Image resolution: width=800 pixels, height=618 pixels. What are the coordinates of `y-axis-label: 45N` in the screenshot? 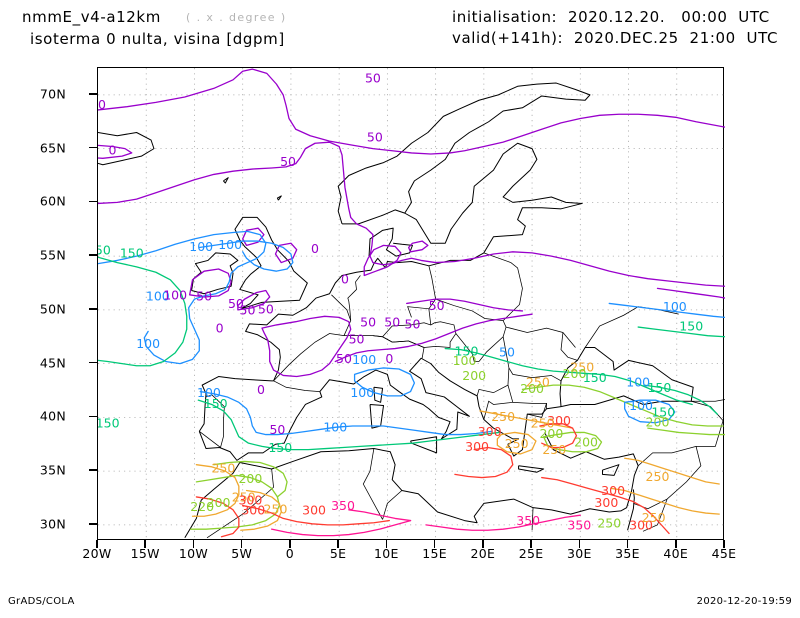 It's located at (52, 363).